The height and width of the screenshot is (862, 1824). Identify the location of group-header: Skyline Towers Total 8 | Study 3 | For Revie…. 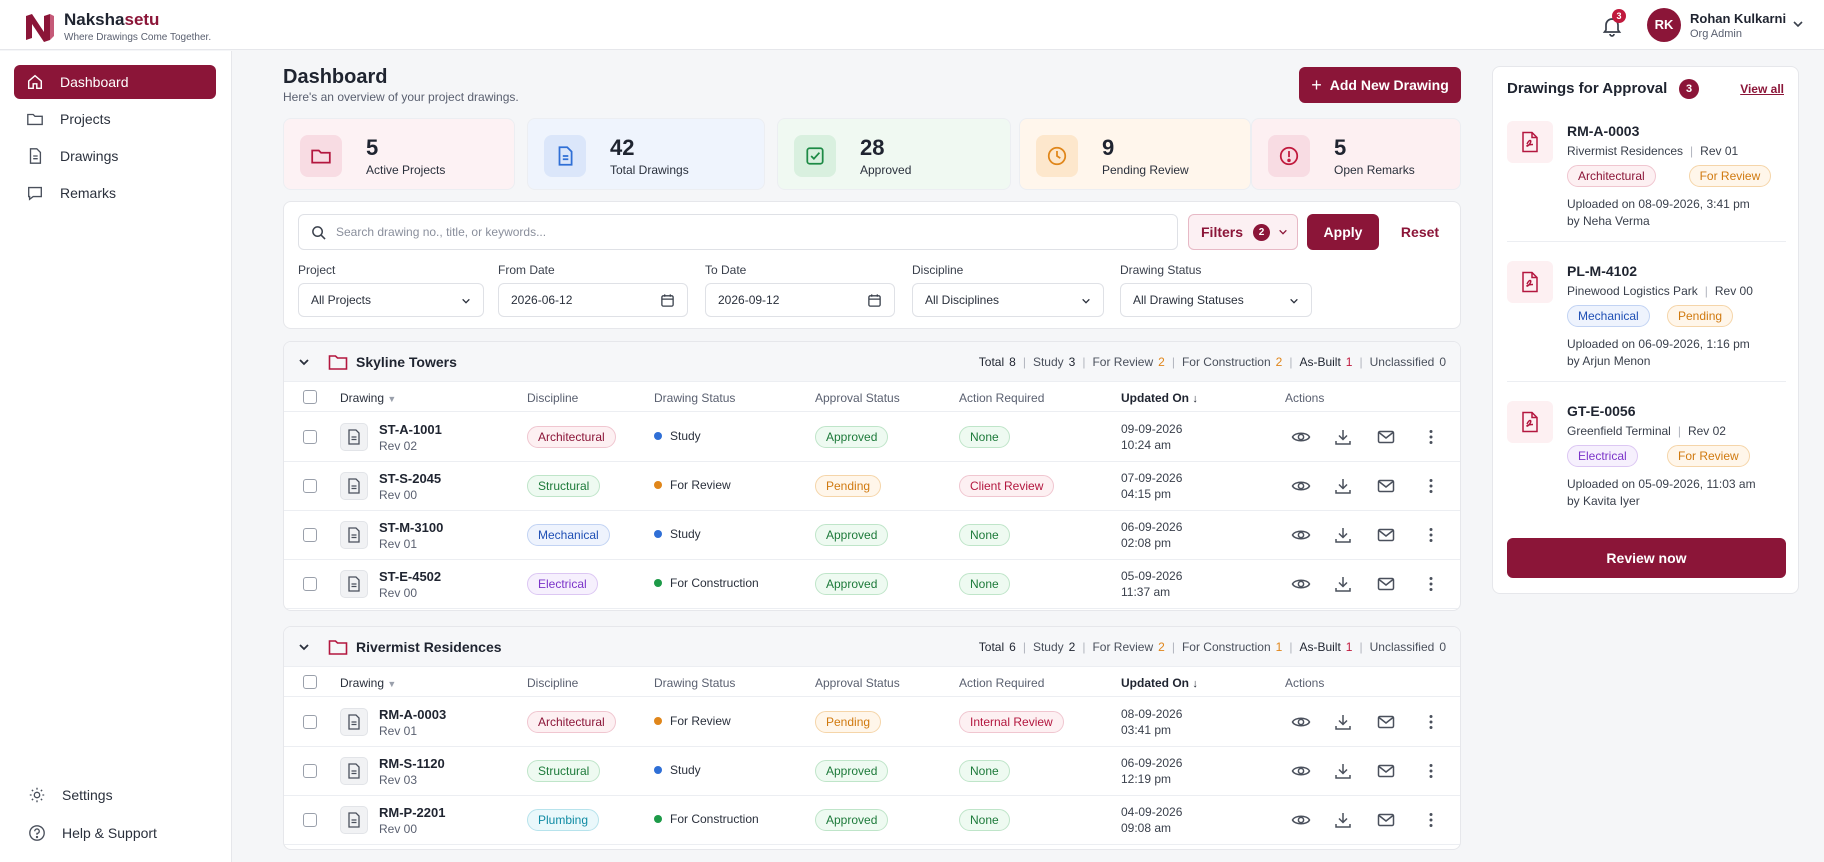
(872, 362).